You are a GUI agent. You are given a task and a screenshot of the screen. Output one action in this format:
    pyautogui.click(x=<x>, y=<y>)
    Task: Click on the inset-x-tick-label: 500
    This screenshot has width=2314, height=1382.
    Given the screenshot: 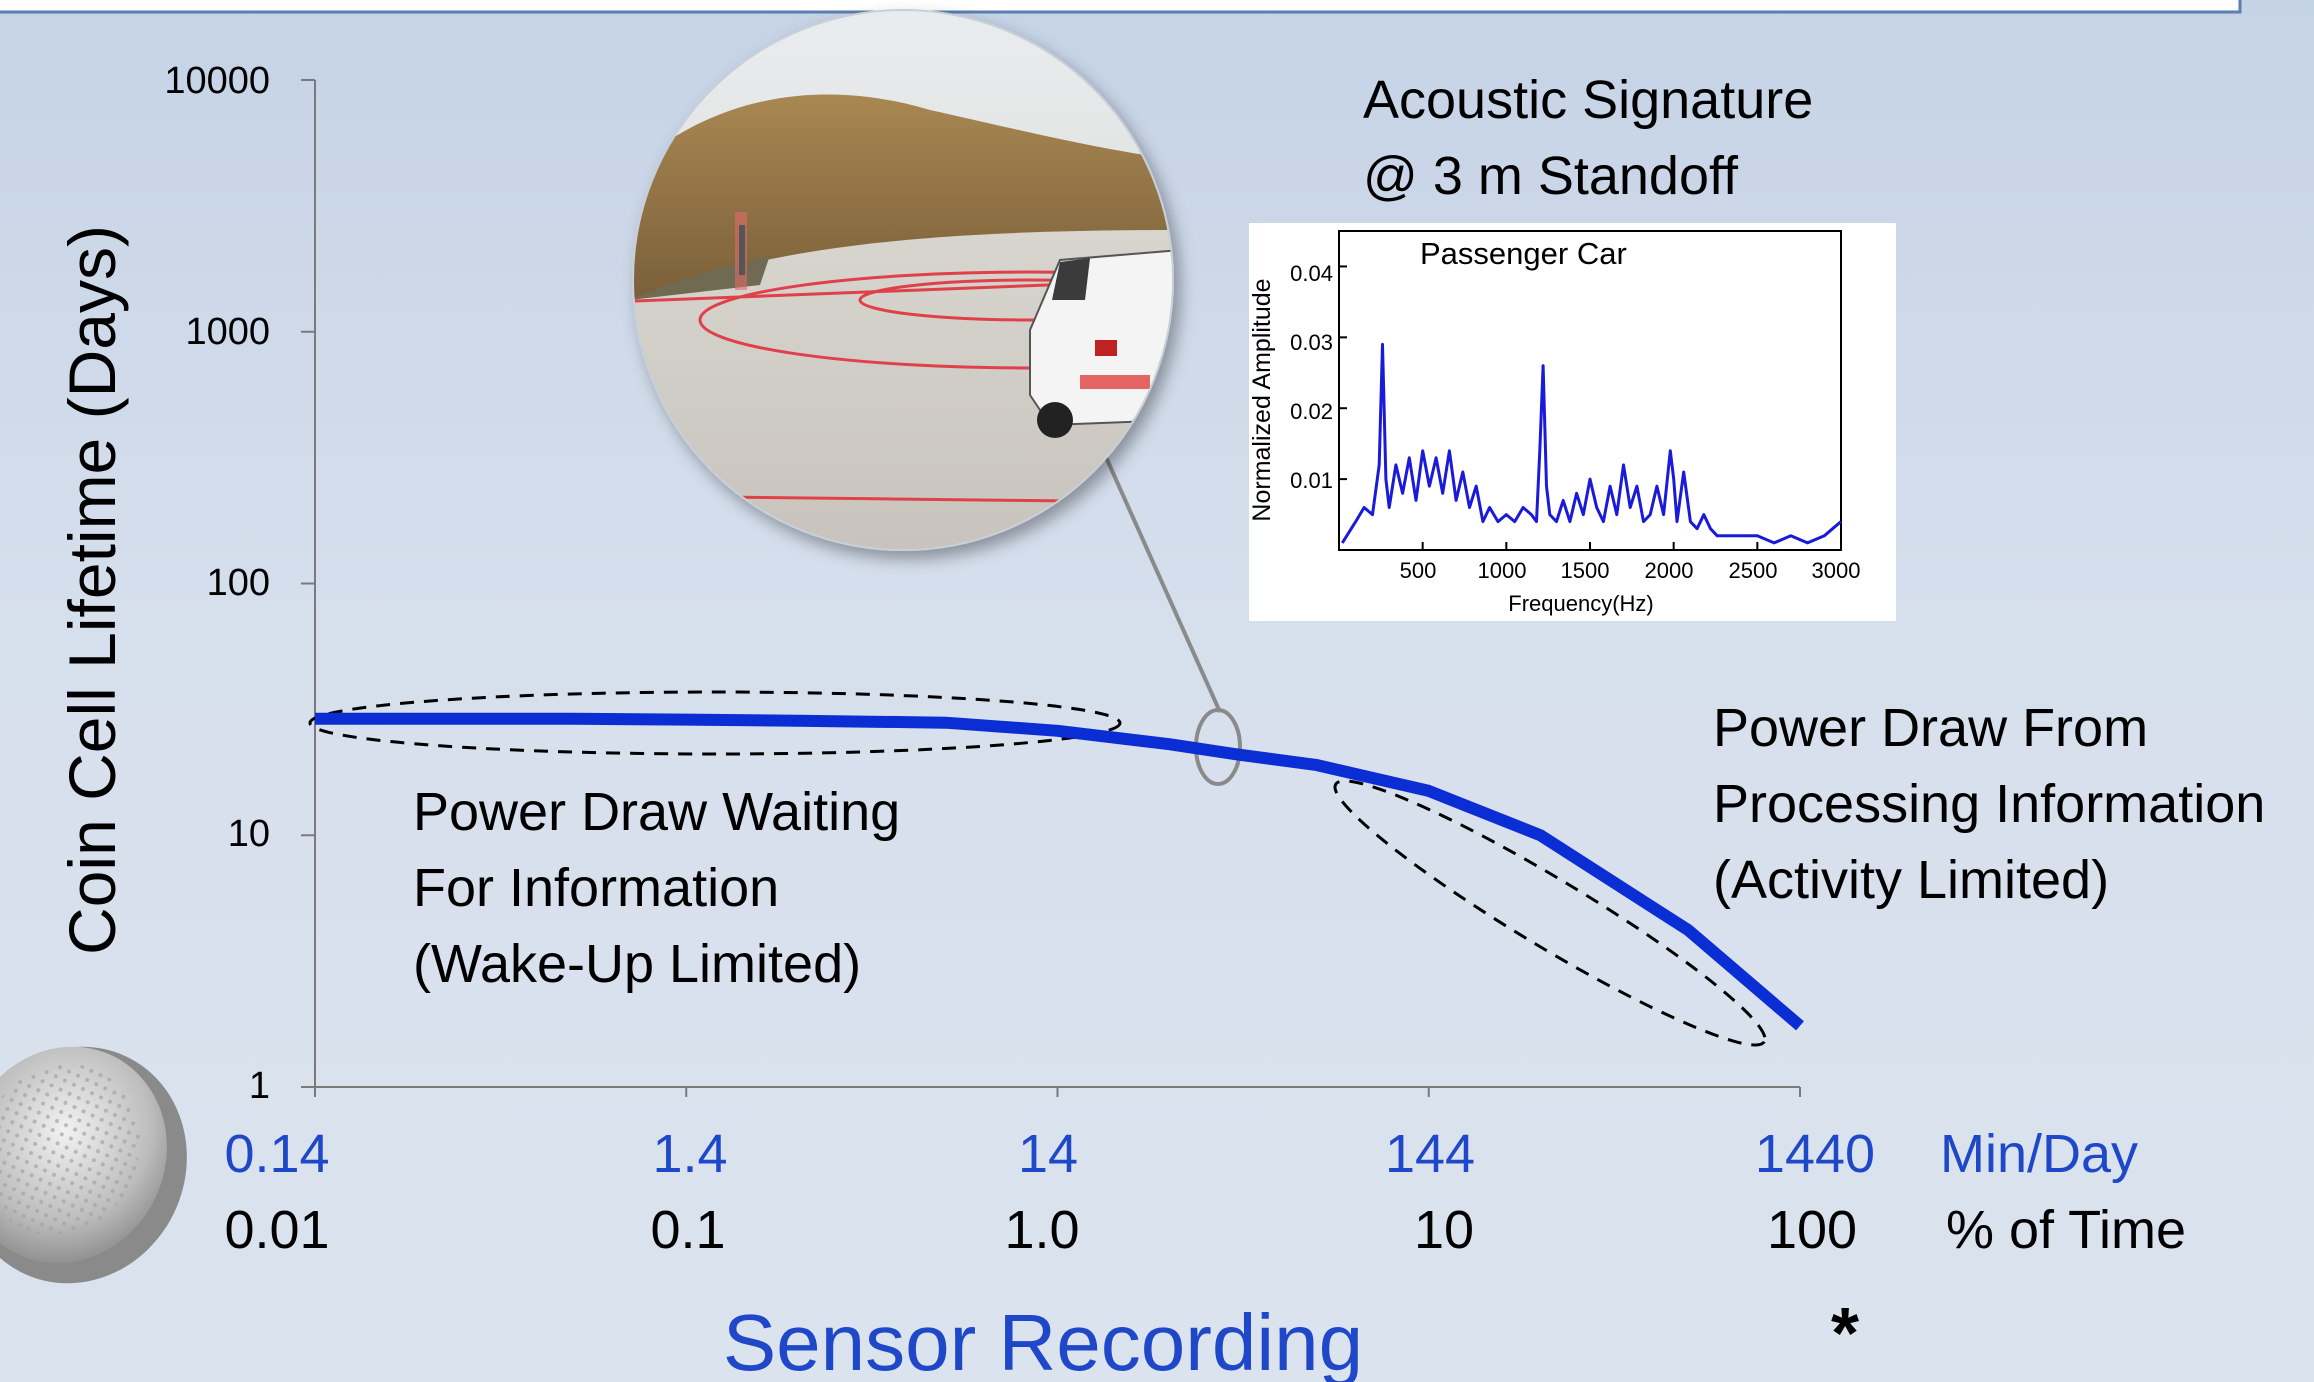 What is the action you would take?
    pyautogui.click(x=1418, y=570)
    